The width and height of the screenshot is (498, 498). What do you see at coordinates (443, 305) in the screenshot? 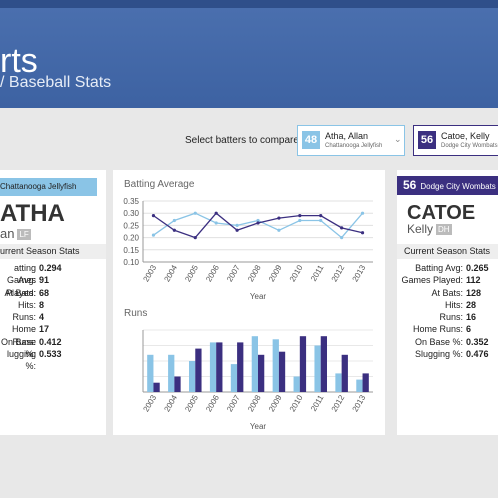
I see `stat-row: Hits: 28` at bounding box center [443, 305].